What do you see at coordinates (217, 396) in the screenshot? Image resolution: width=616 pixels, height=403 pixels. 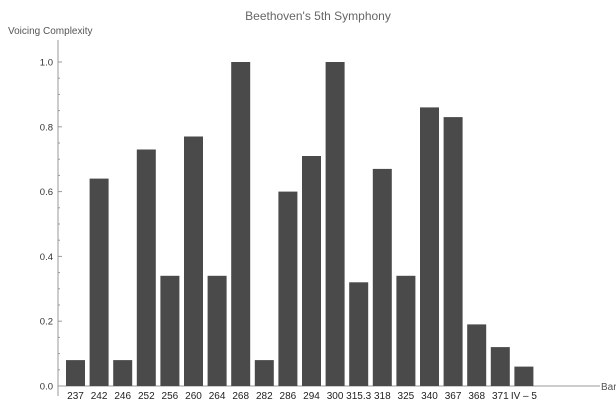 I see `x-tick-label: 264` at bounding box center [217, 396].